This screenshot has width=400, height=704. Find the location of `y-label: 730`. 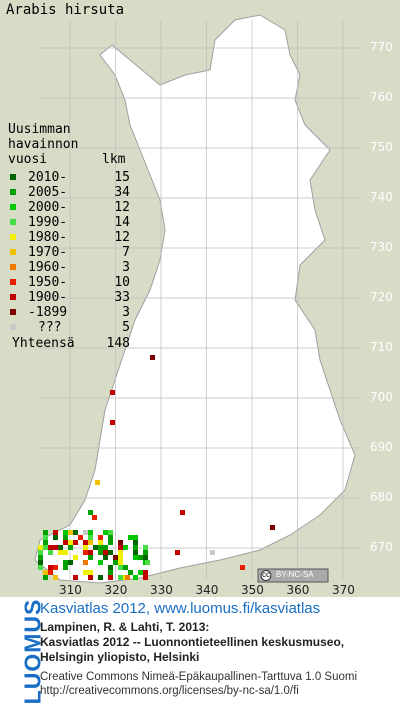

y-label: 730 is located at coordinates (381, 247).